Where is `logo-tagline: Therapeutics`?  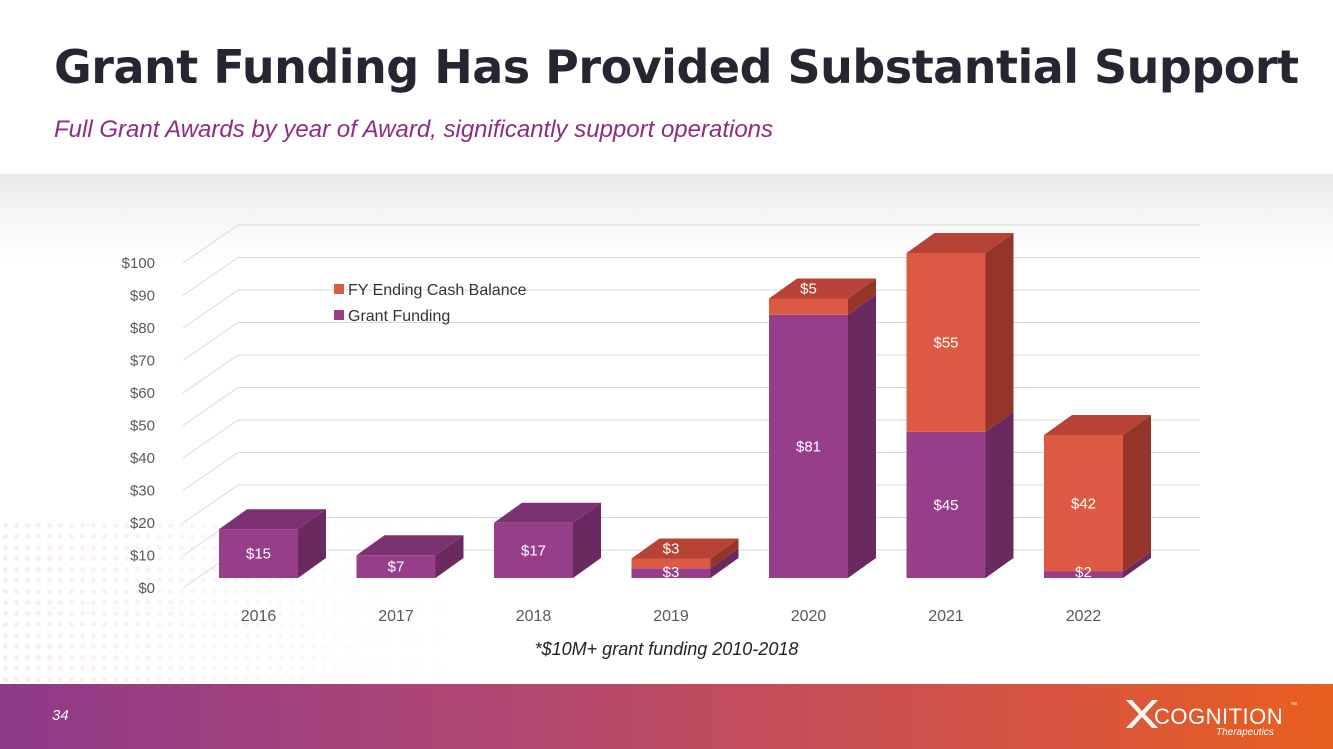
logo-tagline: Therapeutics is located at coordinates (1245, 732).